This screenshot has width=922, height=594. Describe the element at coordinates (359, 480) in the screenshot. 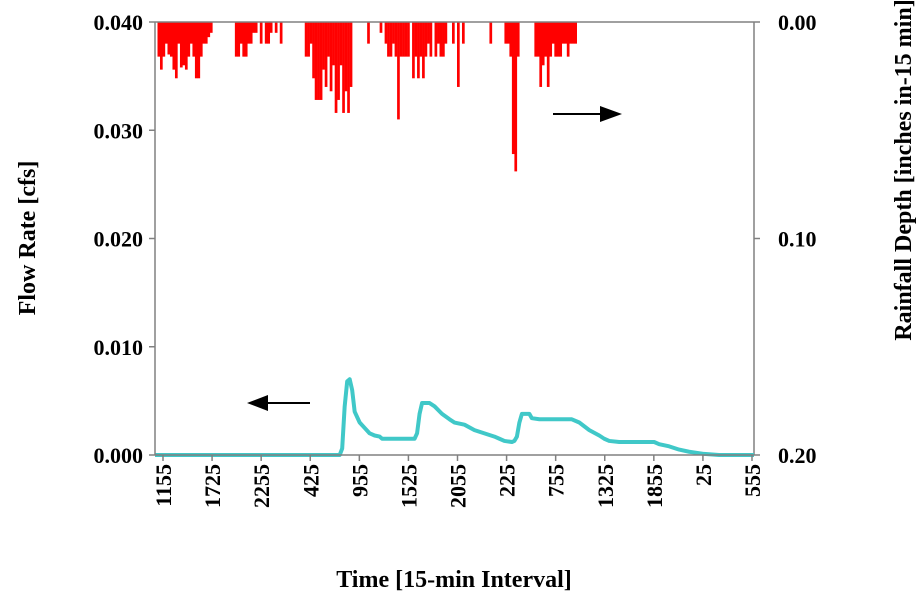

I see `x-tick-label: 955` at that location.